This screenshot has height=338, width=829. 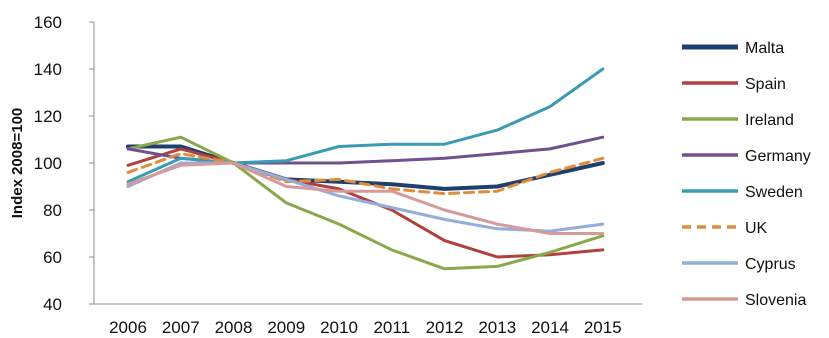 What do you see at coordinates (365, 174) in the screenshot?
I see `series-line-uk` at bounding box center [365, 174].